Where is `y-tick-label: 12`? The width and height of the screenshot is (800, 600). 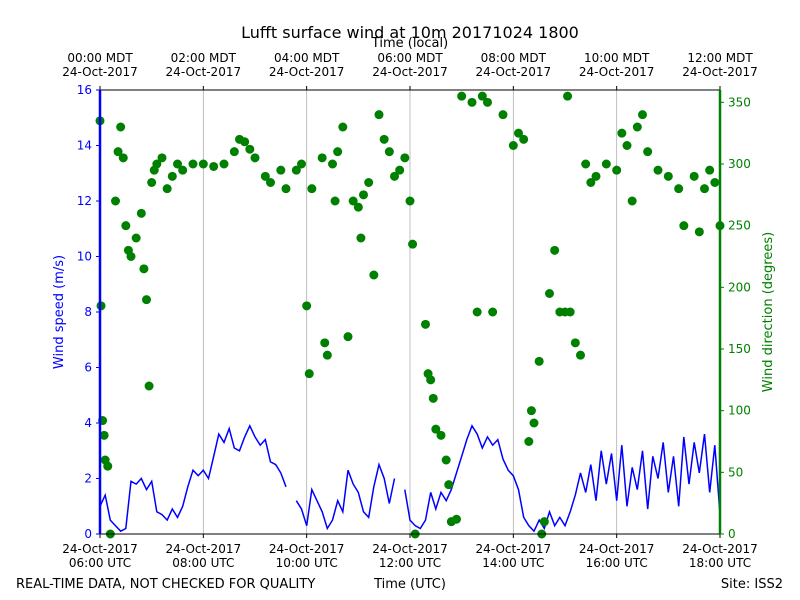 y-tick-label: 12 is located at coordinates (84, 201).